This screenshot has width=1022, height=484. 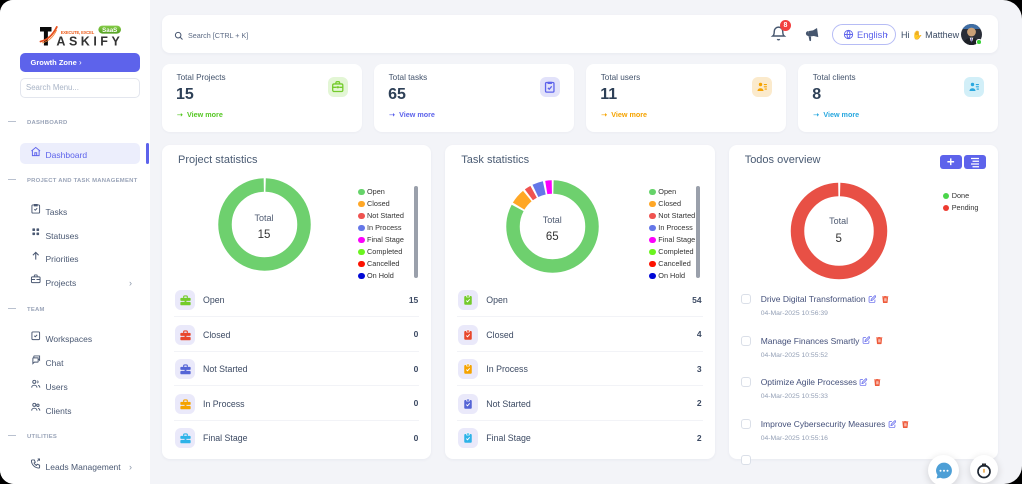 I want to click on svg-text: EXECUTE, EXCEL, so click(x=78, y=32).